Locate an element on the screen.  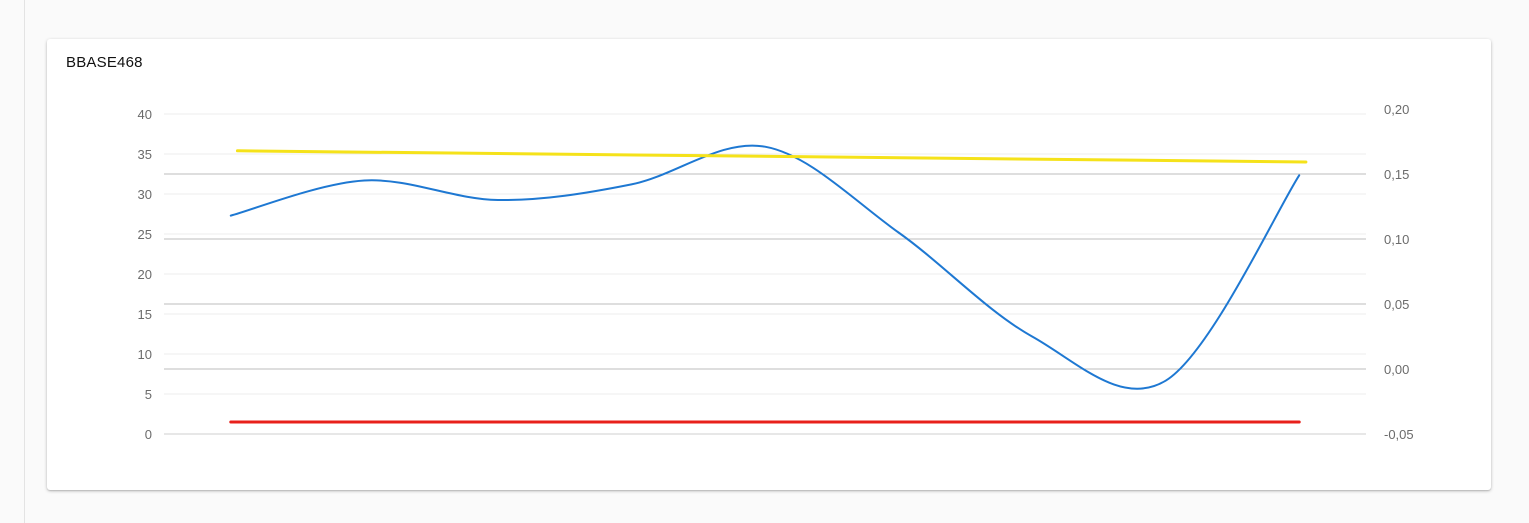
page-left-divider is located at coordinates (24, 261).